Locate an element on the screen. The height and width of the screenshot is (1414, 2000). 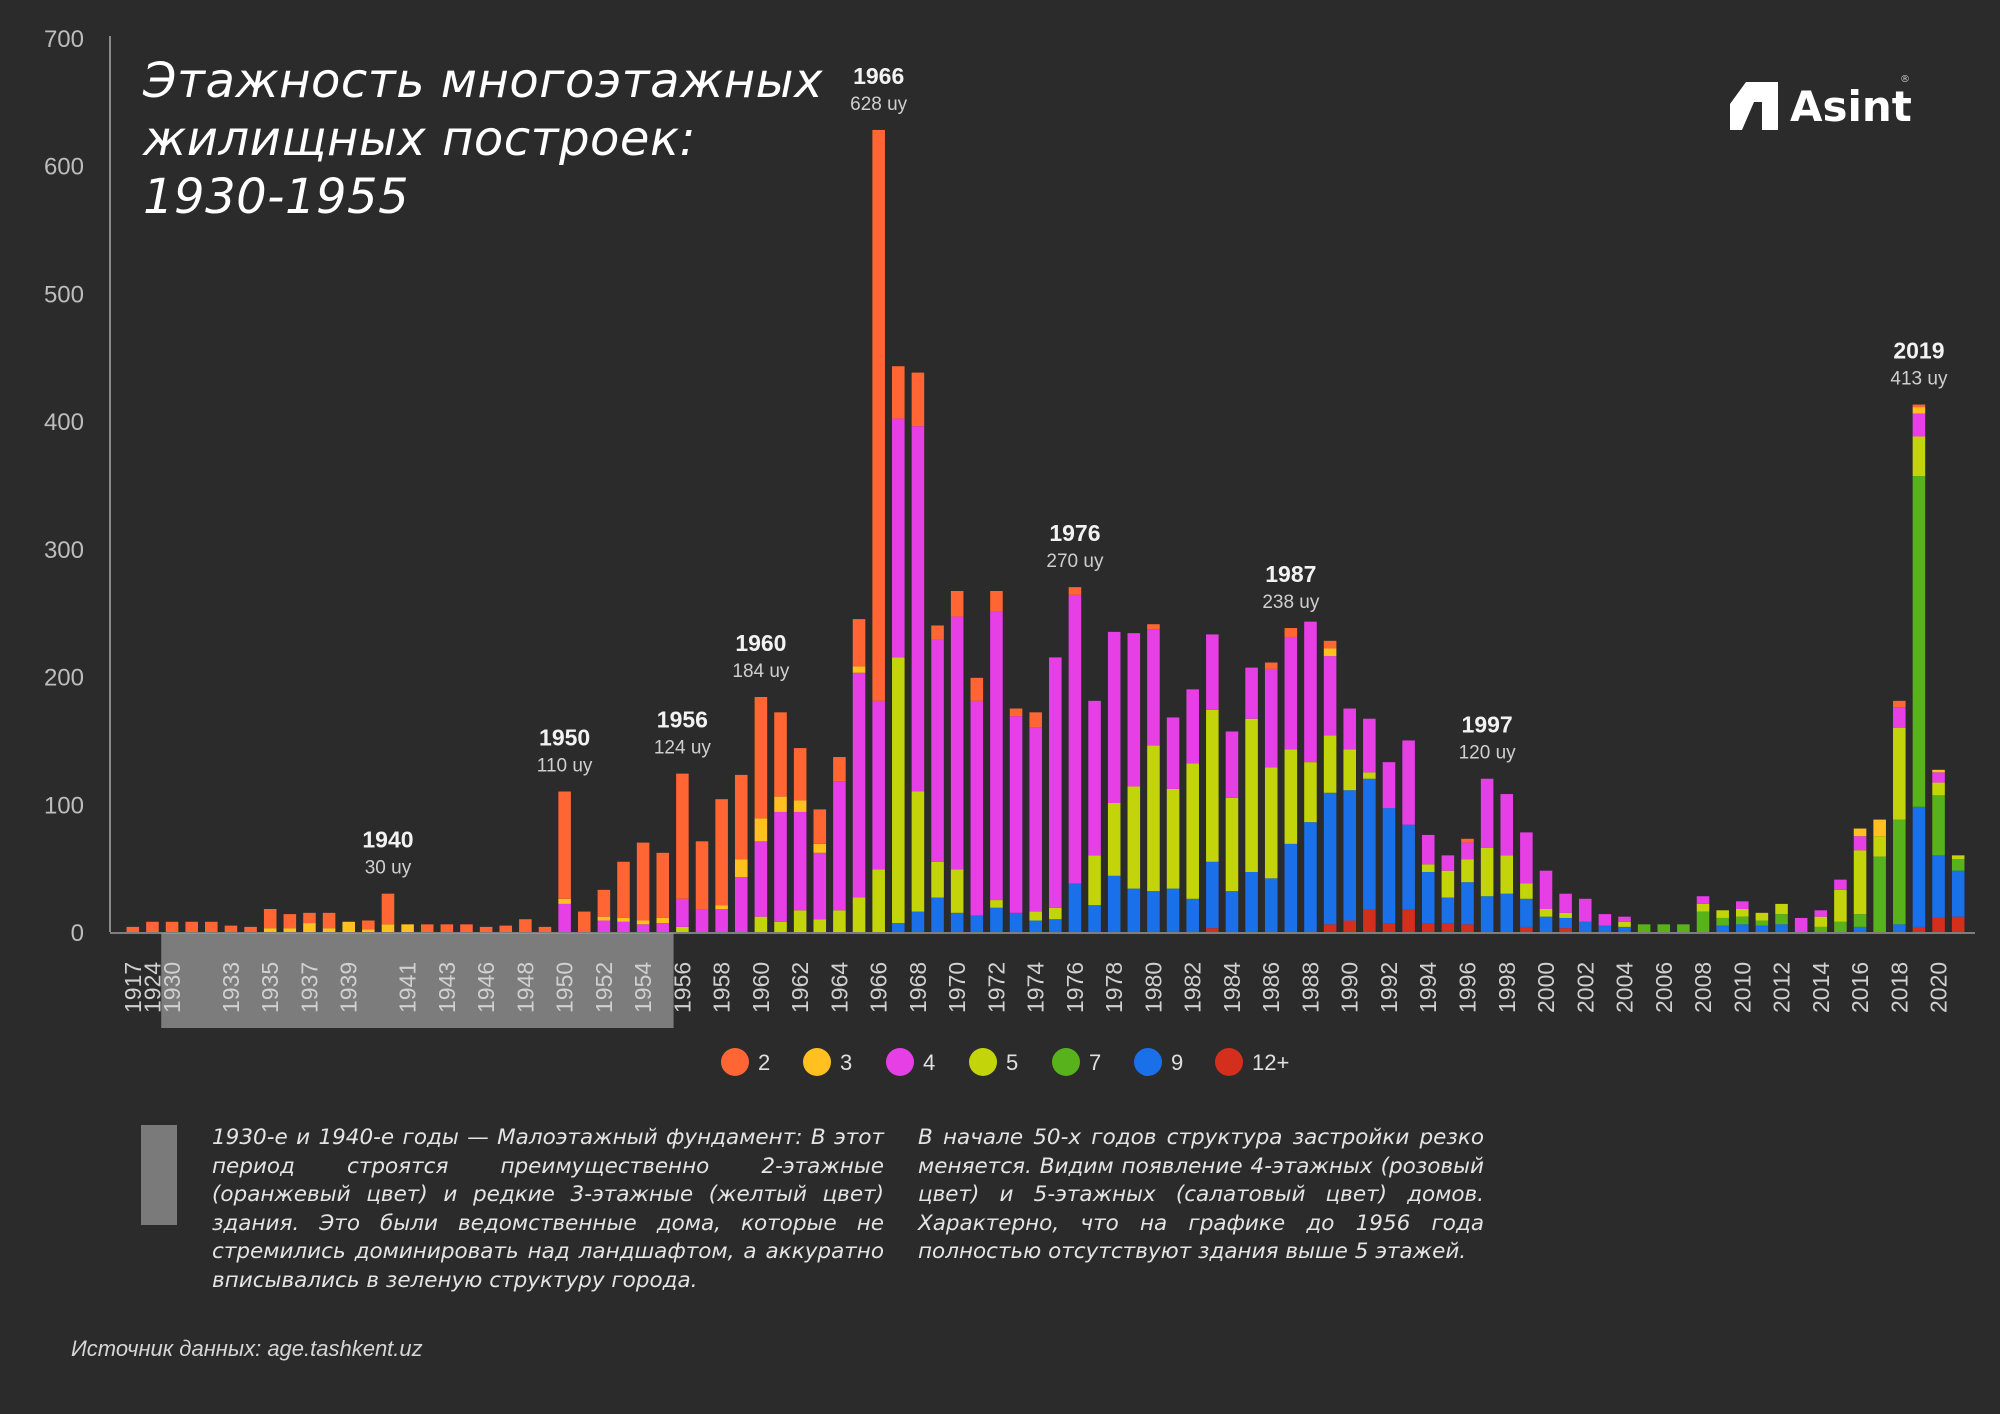
legend-label: 4 is located at coordinates (929, 1062).